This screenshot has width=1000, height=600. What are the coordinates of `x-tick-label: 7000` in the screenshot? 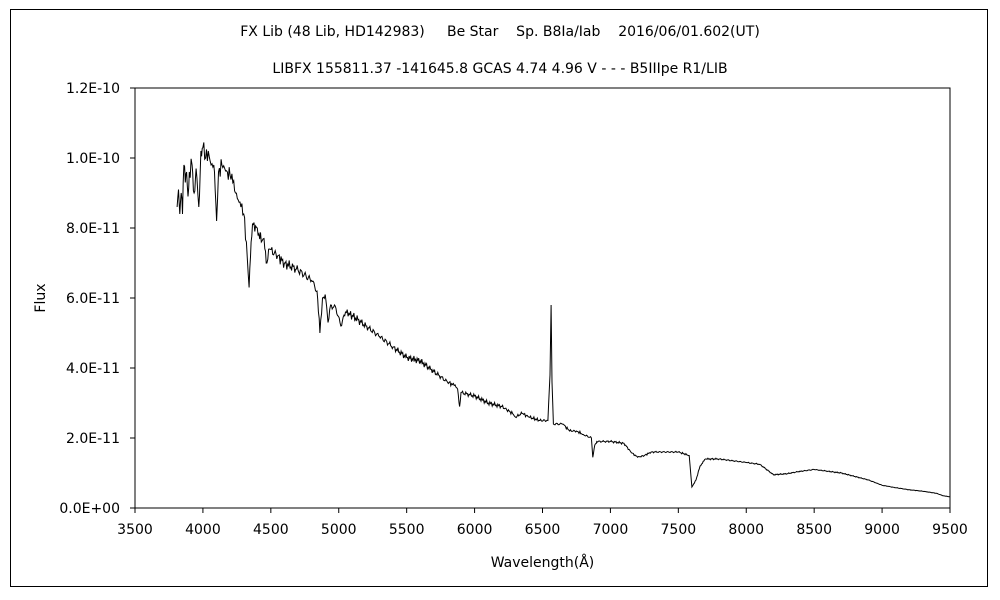 It's located at (611, 530).